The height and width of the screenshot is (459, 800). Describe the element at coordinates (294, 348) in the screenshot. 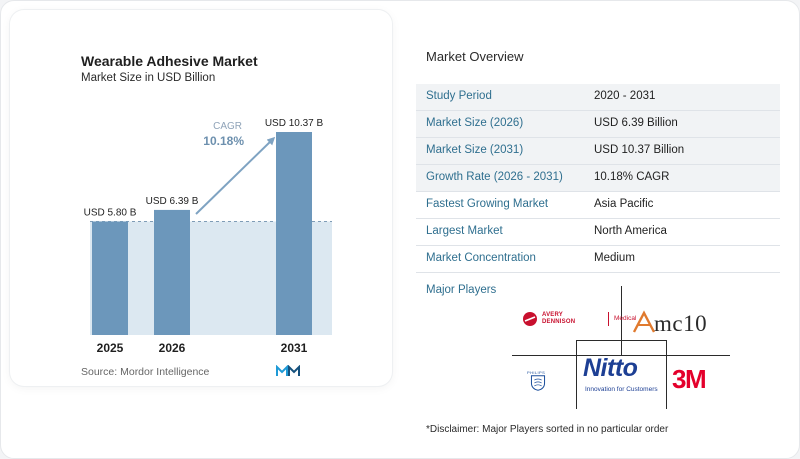

I see `category-label-2031: 2031` at that location.